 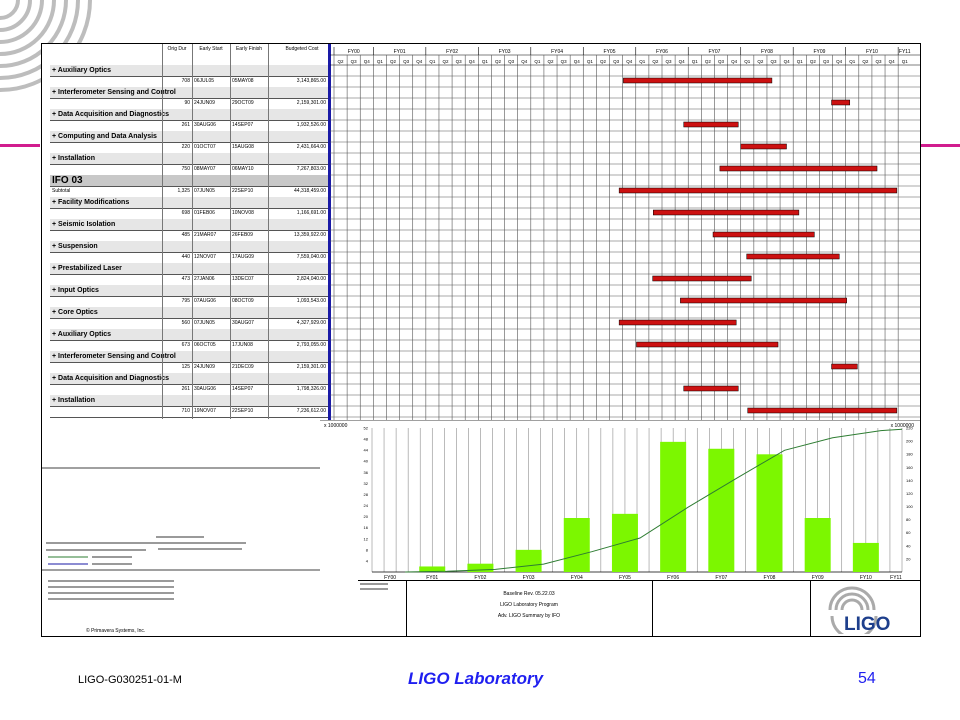 I want to click on histogram-fy-label: FY03, so click(x=529, y=578).